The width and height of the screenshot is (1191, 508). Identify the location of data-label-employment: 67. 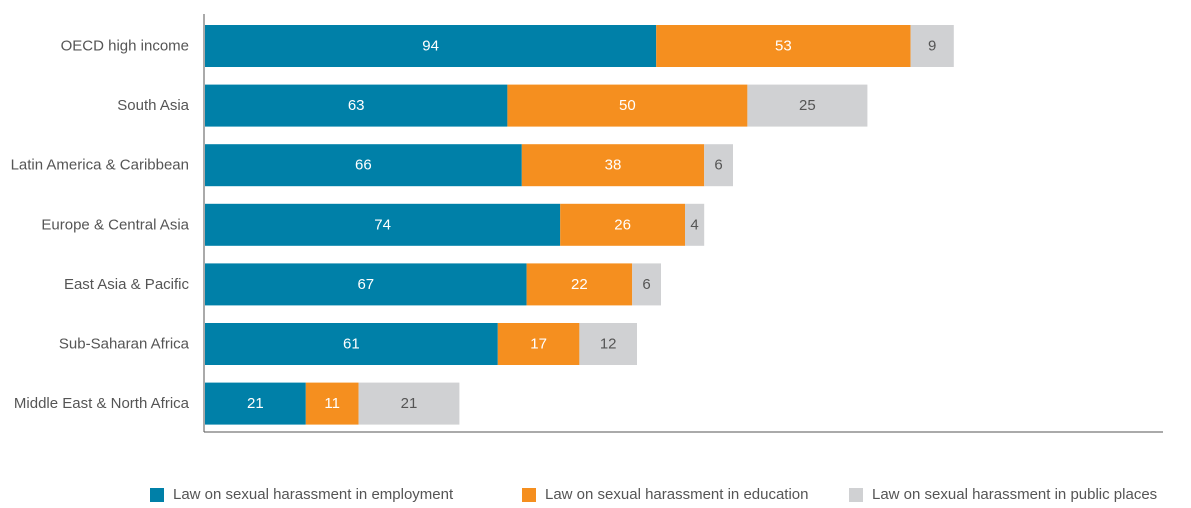
(365, 284).